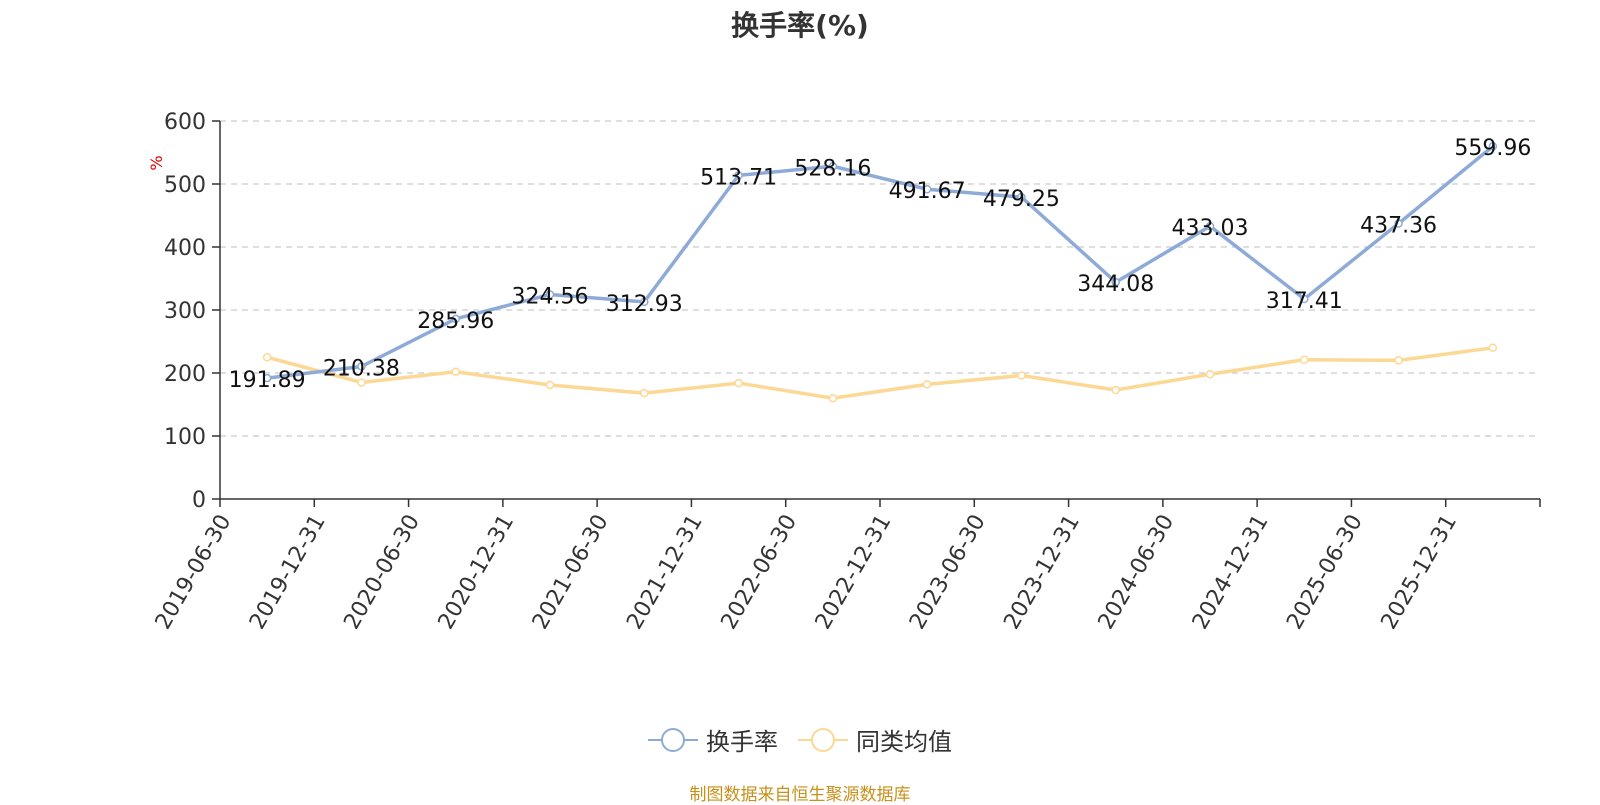 The height and width of the screenshot is (805, 1600). I want to click on data-label: 433.03, so click(1210, 228).